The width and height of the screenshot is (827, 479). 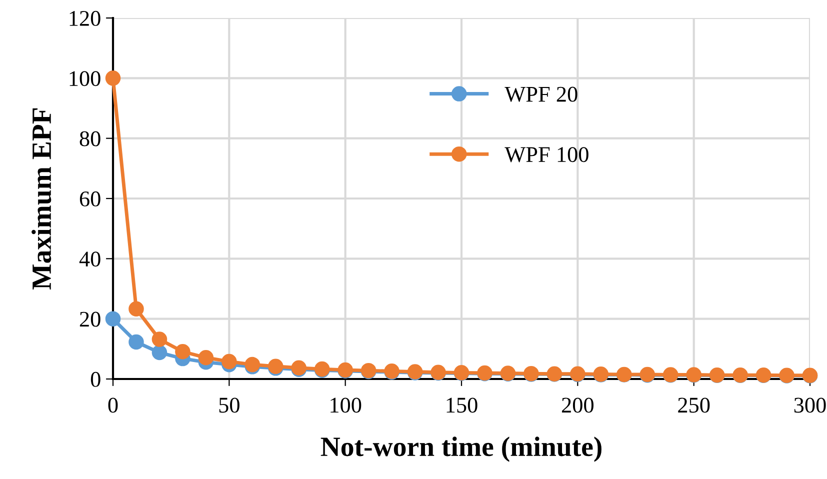 What do you see at coordinates (546, 154) in the screenshot?
I see `legend-label: WPF 100` at bounding box center [546, 154].